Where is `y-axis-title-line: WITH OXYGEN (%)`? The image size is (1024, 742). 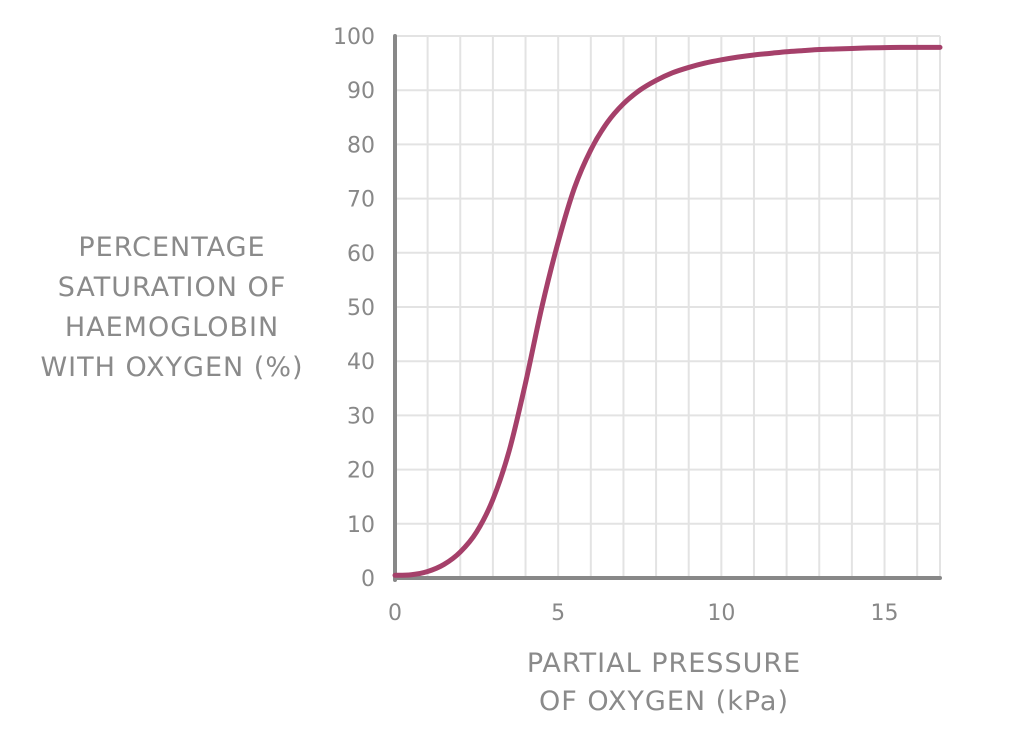 y-axis-title-line: WITH OXYGEN (%) is located at coordinates (171, 367).